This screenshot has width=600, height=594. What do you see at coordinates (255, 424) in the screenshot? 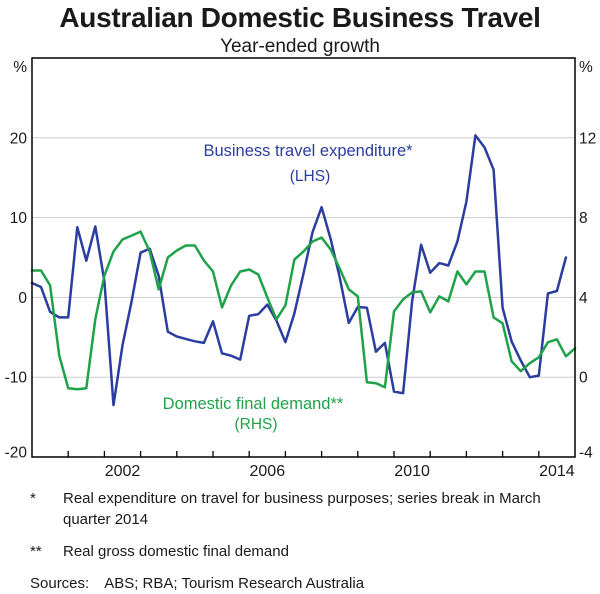
I see `series-axis-note-rhs: (RHS)` at bounding box center [255, 424].